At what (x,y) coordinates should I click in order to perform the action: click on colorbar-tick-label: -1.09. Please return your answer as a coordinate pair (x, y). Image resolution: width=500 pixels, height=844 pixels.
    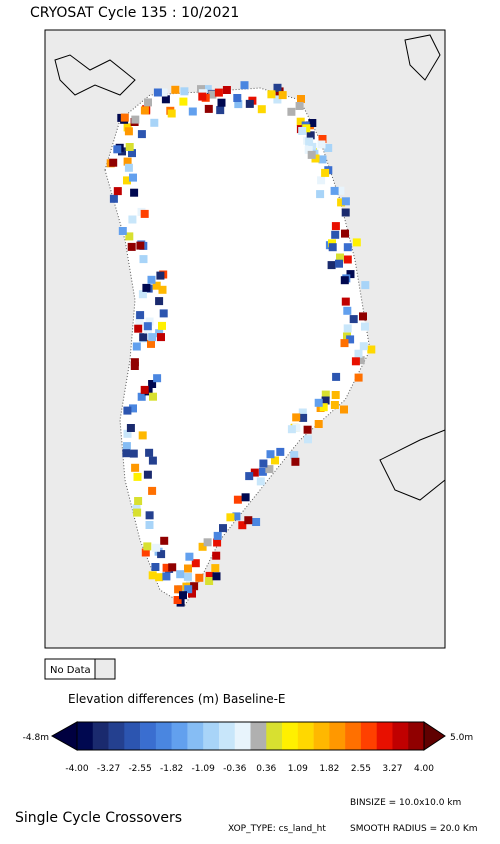
    Looking at the image, I should click on (204, 769).